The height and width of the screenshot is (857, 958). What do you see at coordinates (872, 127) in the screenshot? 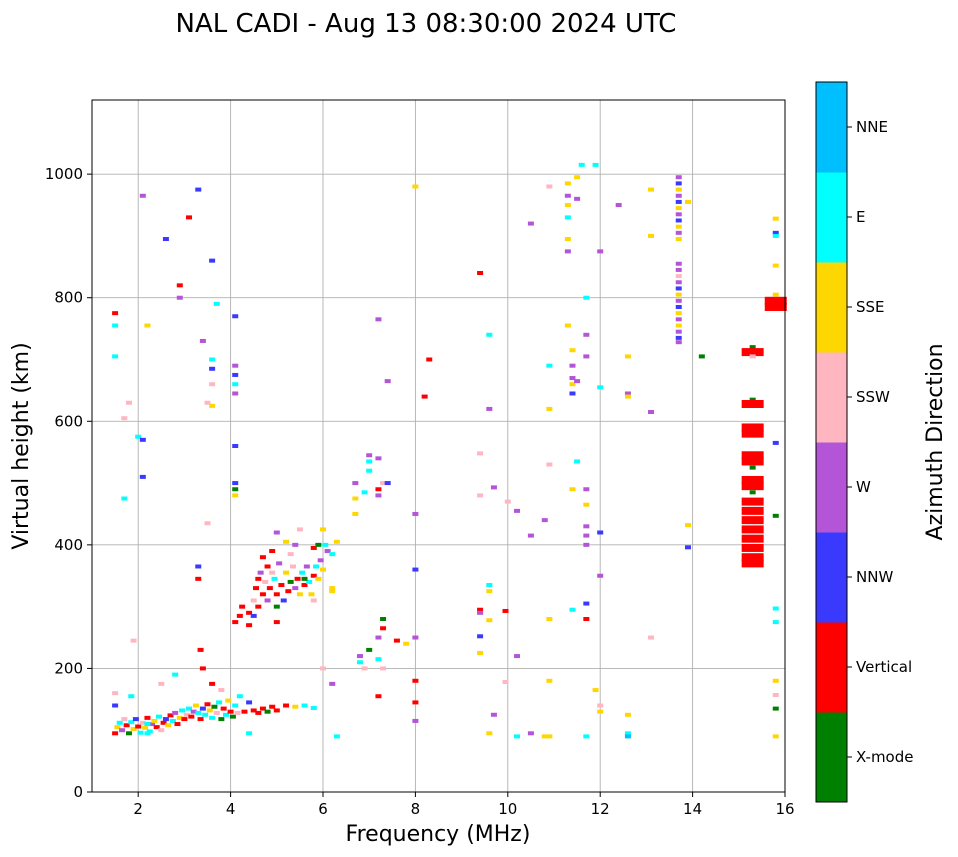
I see `colorbar-tick-label: NNE` at bounding box center [872, 127].